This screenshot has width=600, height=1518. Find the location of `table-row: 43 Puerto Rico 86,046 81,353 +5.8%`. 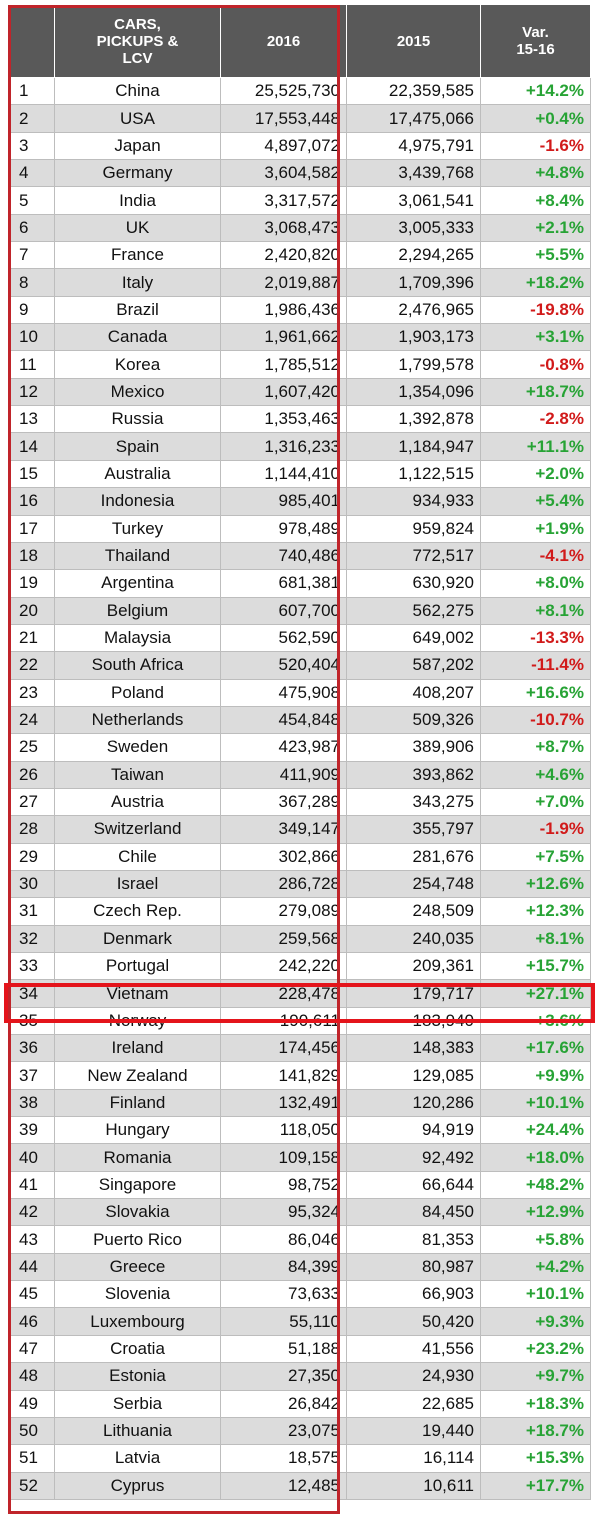

table-row: 43 Puerto Rico 86,046 81,353 +5.8% is located at coordinates (299, 1239).